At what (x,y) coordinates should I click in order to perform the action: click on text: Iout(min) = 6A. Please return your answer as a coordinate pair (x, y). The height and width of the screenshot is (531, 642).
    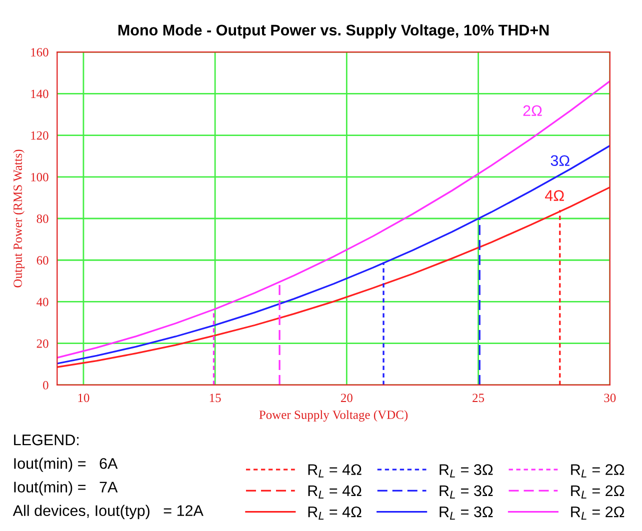
    Looking at the image, I should click on (66, 465).